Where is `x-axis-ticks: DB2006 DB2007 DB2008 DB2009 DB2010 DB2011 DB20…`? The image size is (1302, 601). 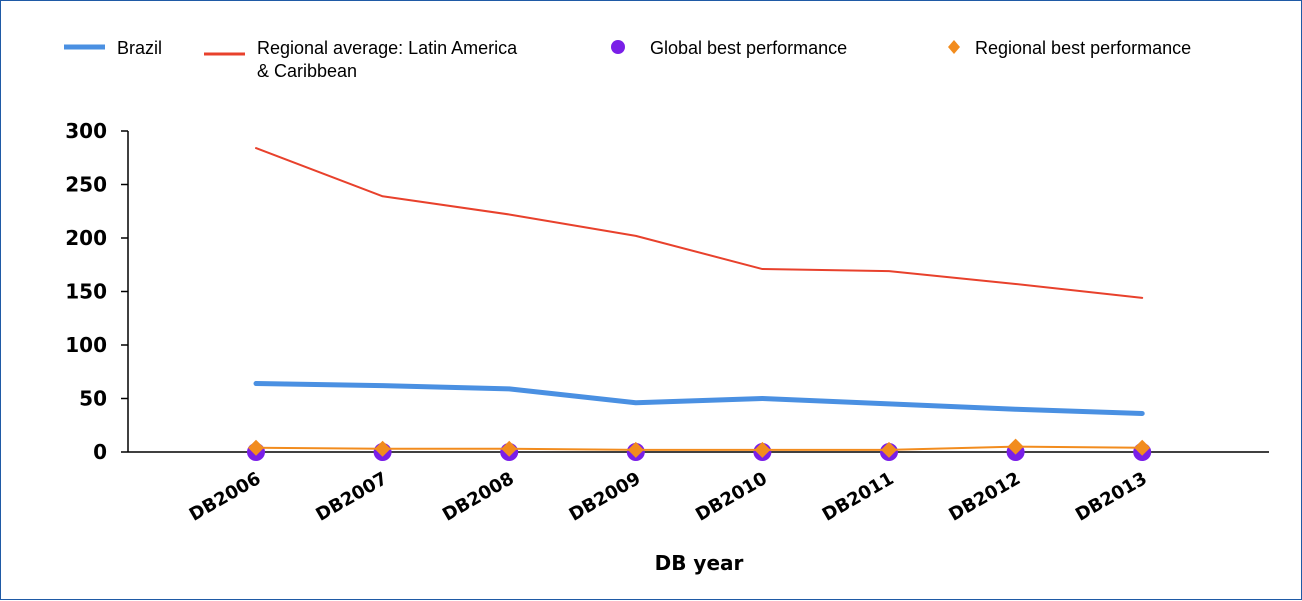 x-axis-ticks: DB2006 DB2007 DB2008 DB2009 DB2010 DB2011 DB20… is located at coordinates (668, 489).